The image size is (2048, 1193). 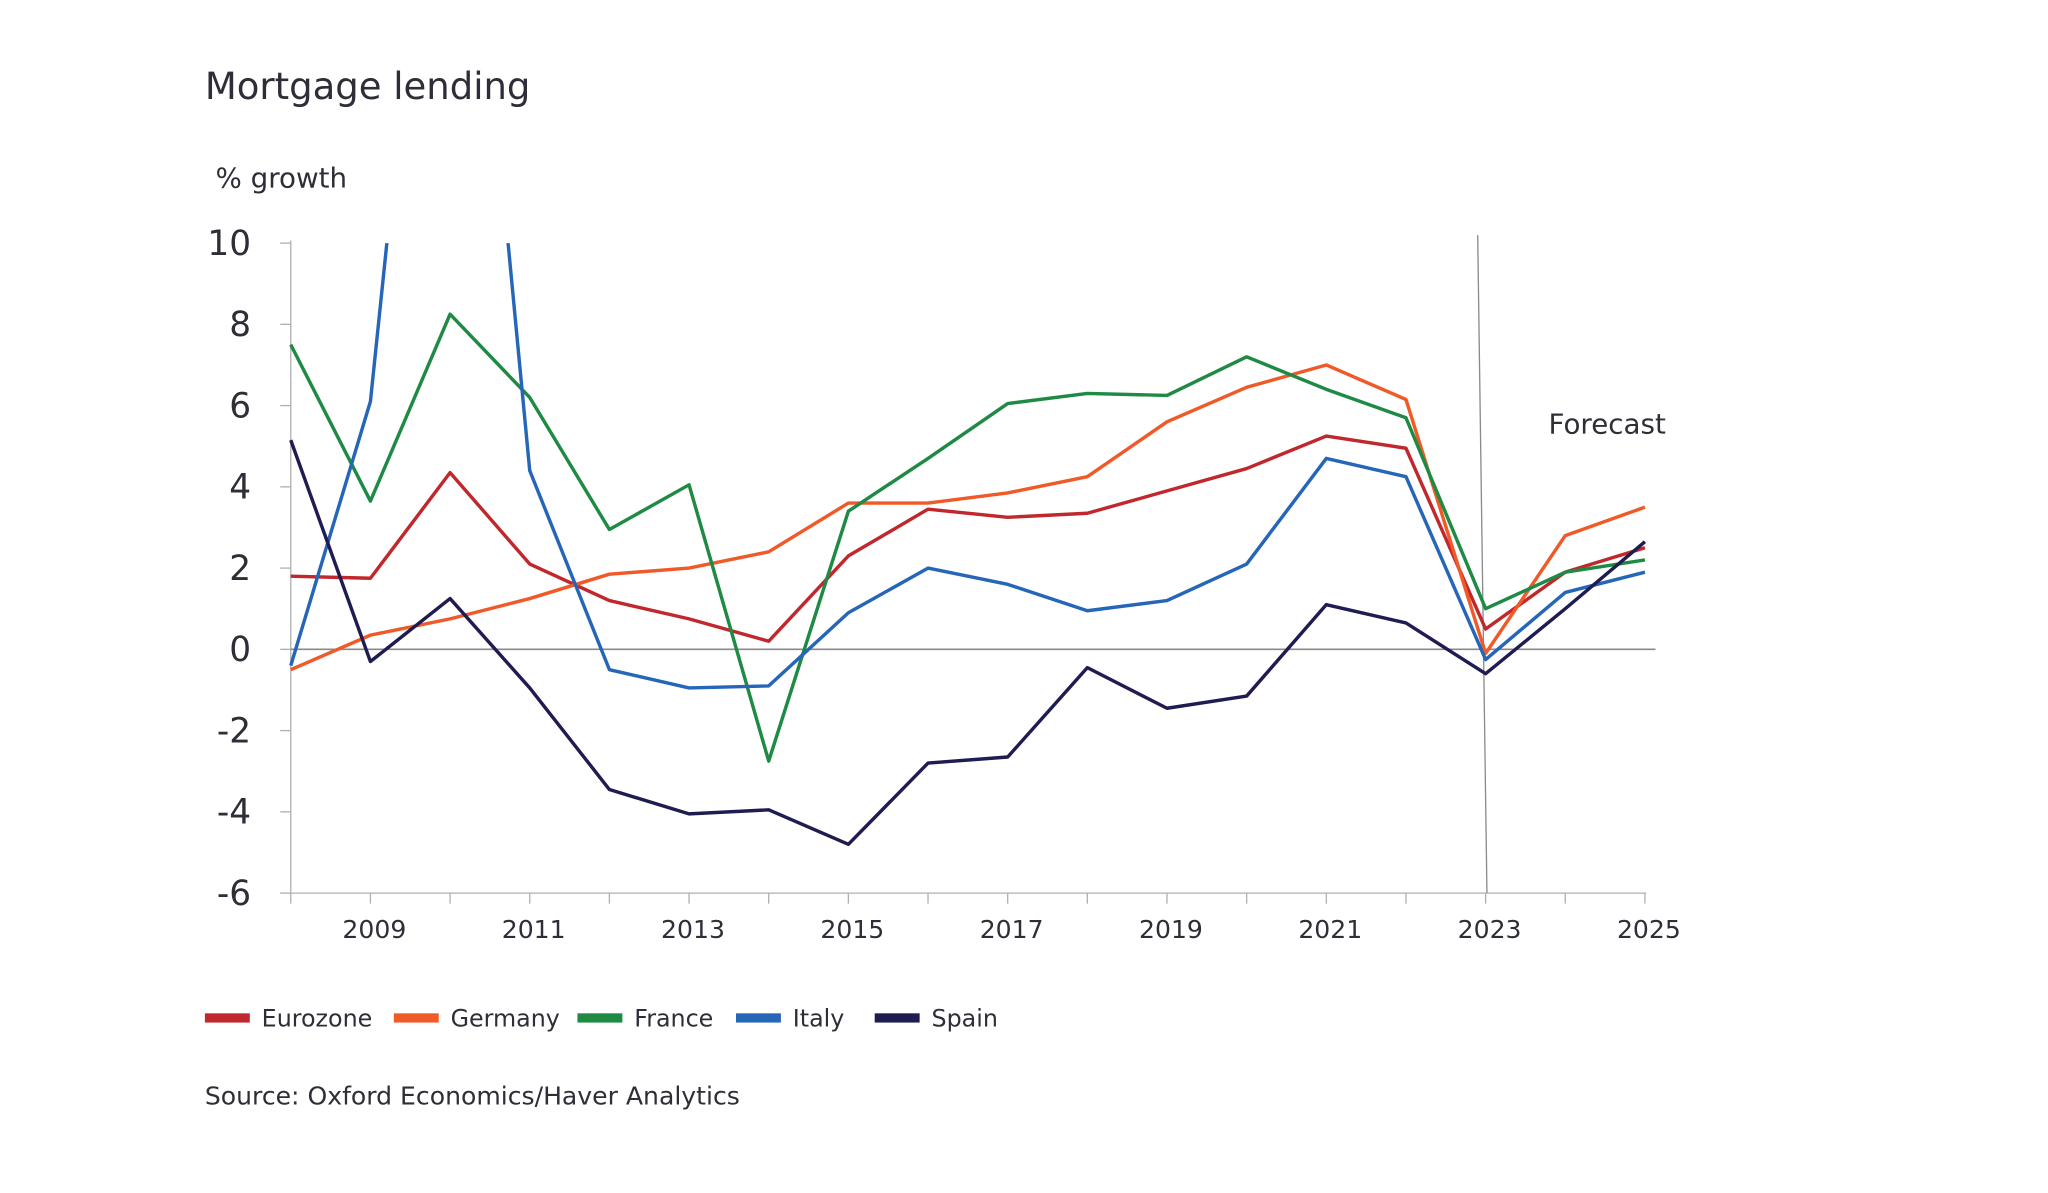 I want to click on legend-swatch-italy, so click(x=758, y=1018).